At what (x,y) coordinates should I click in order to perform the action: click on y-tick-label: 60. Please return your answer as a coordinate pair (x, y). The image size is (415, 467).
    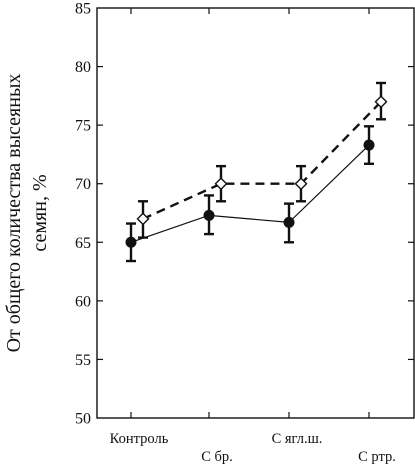
    Looking at the image, I should click on (83, 301).